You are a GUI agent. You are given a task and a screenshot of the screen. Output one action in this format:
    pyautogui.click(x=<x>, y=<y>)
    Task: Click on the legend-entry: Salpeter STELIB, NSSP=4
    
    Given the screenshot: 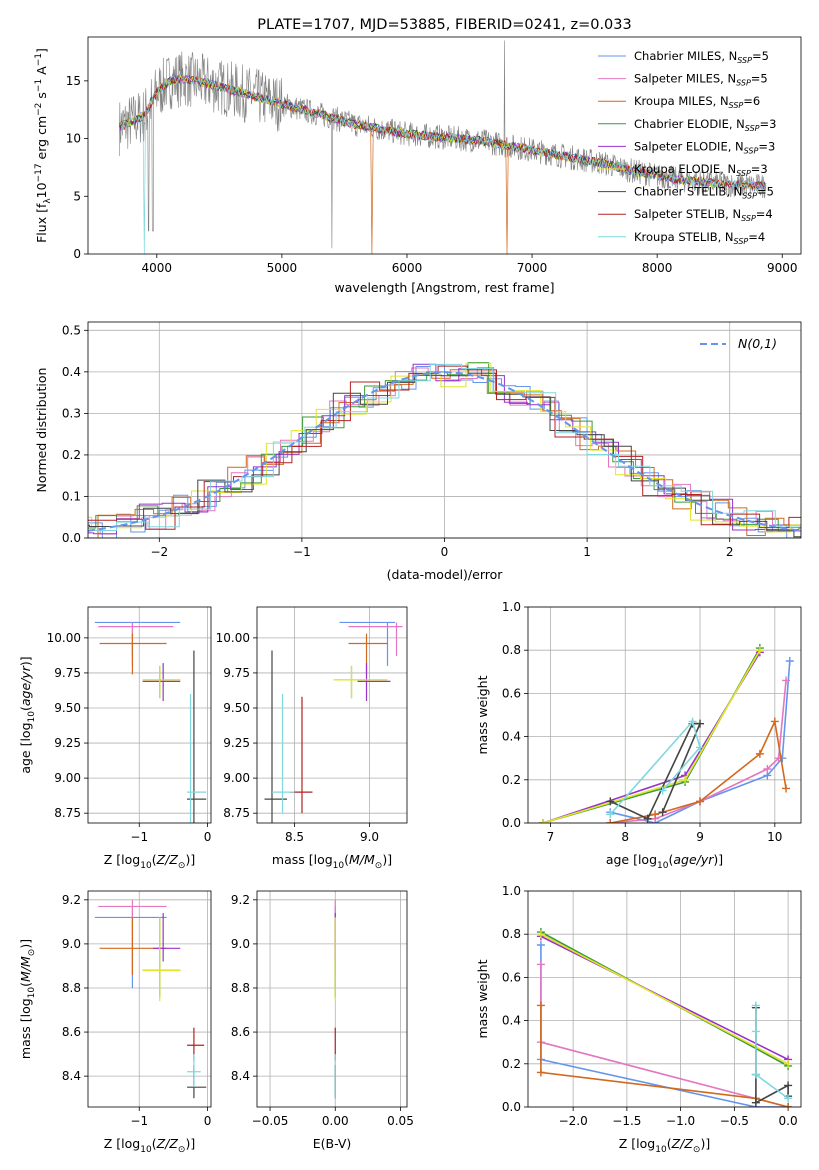 What is the action you would take?
    pyautogui.click(x=703, y=215)
    